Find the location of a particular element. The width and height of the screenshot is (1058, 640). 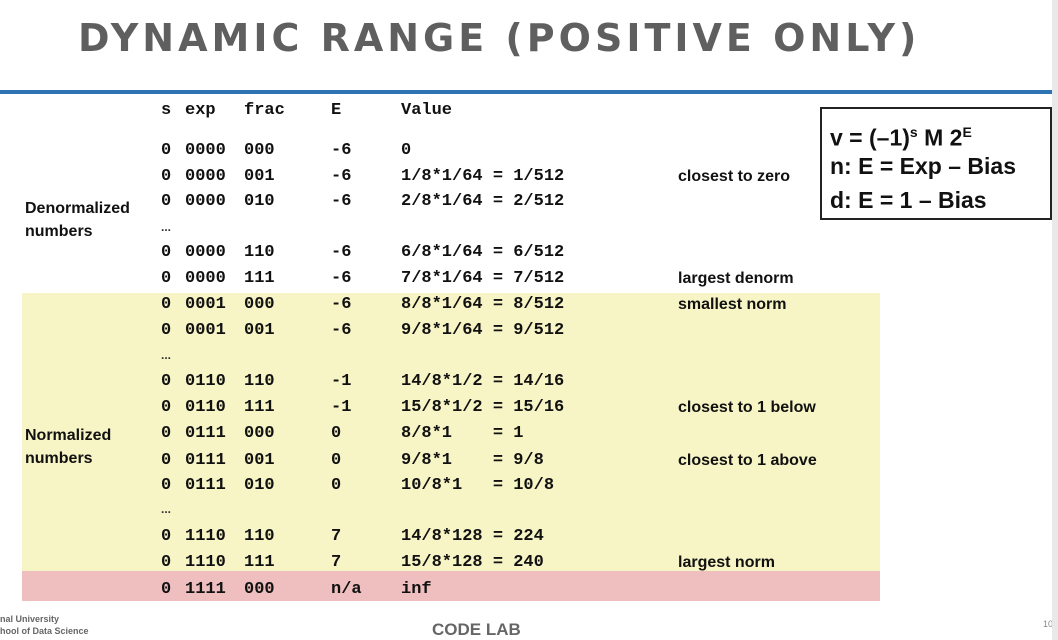

table-row: 0 0000 111 -6 7/8*1/64 = 7/512 largest denorm is located at coordinates (529, 279).